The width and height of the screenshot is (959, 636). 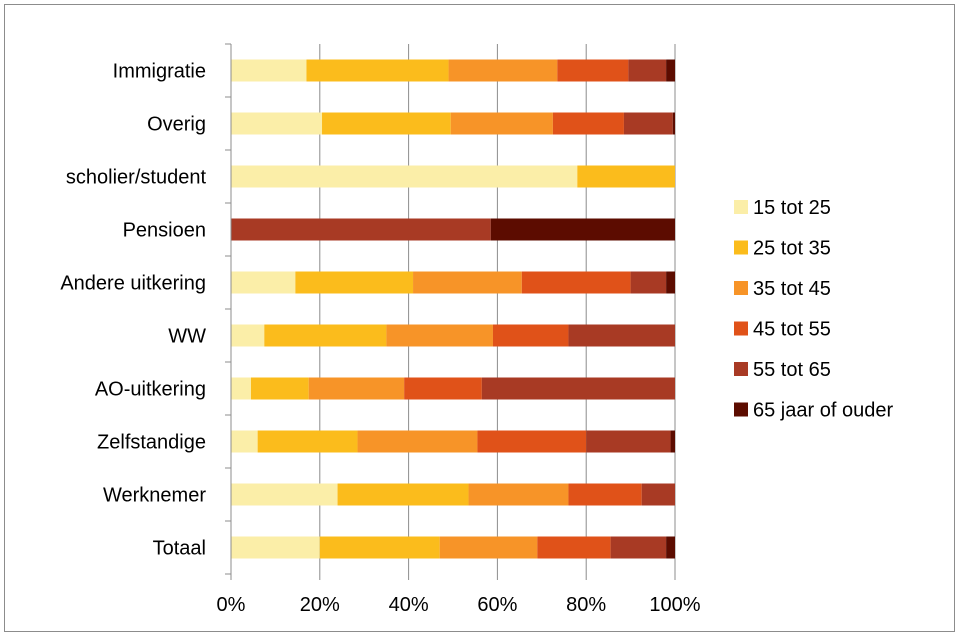 I want to click on legend-label-65-jaar-of-ouder: 65 jaar of ouder, so click(x=823, y=411).